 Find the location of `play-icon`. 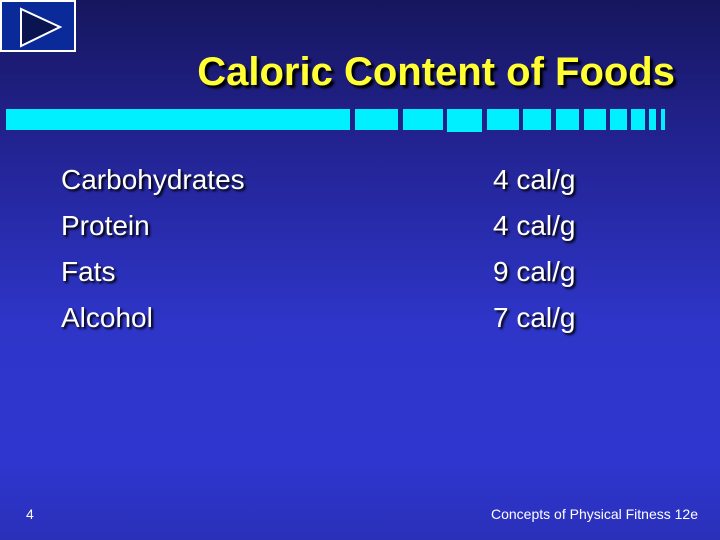

play-icon is located at coordinates (41, 27).